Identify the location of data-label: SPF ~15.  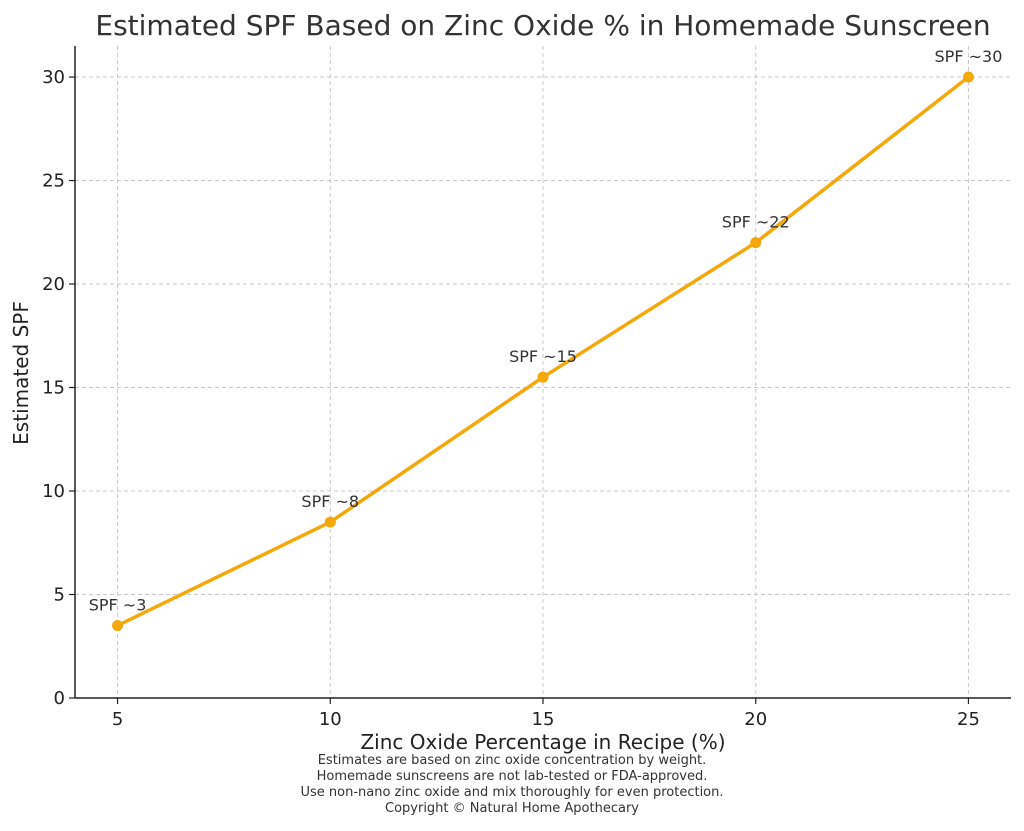
(543, 356).